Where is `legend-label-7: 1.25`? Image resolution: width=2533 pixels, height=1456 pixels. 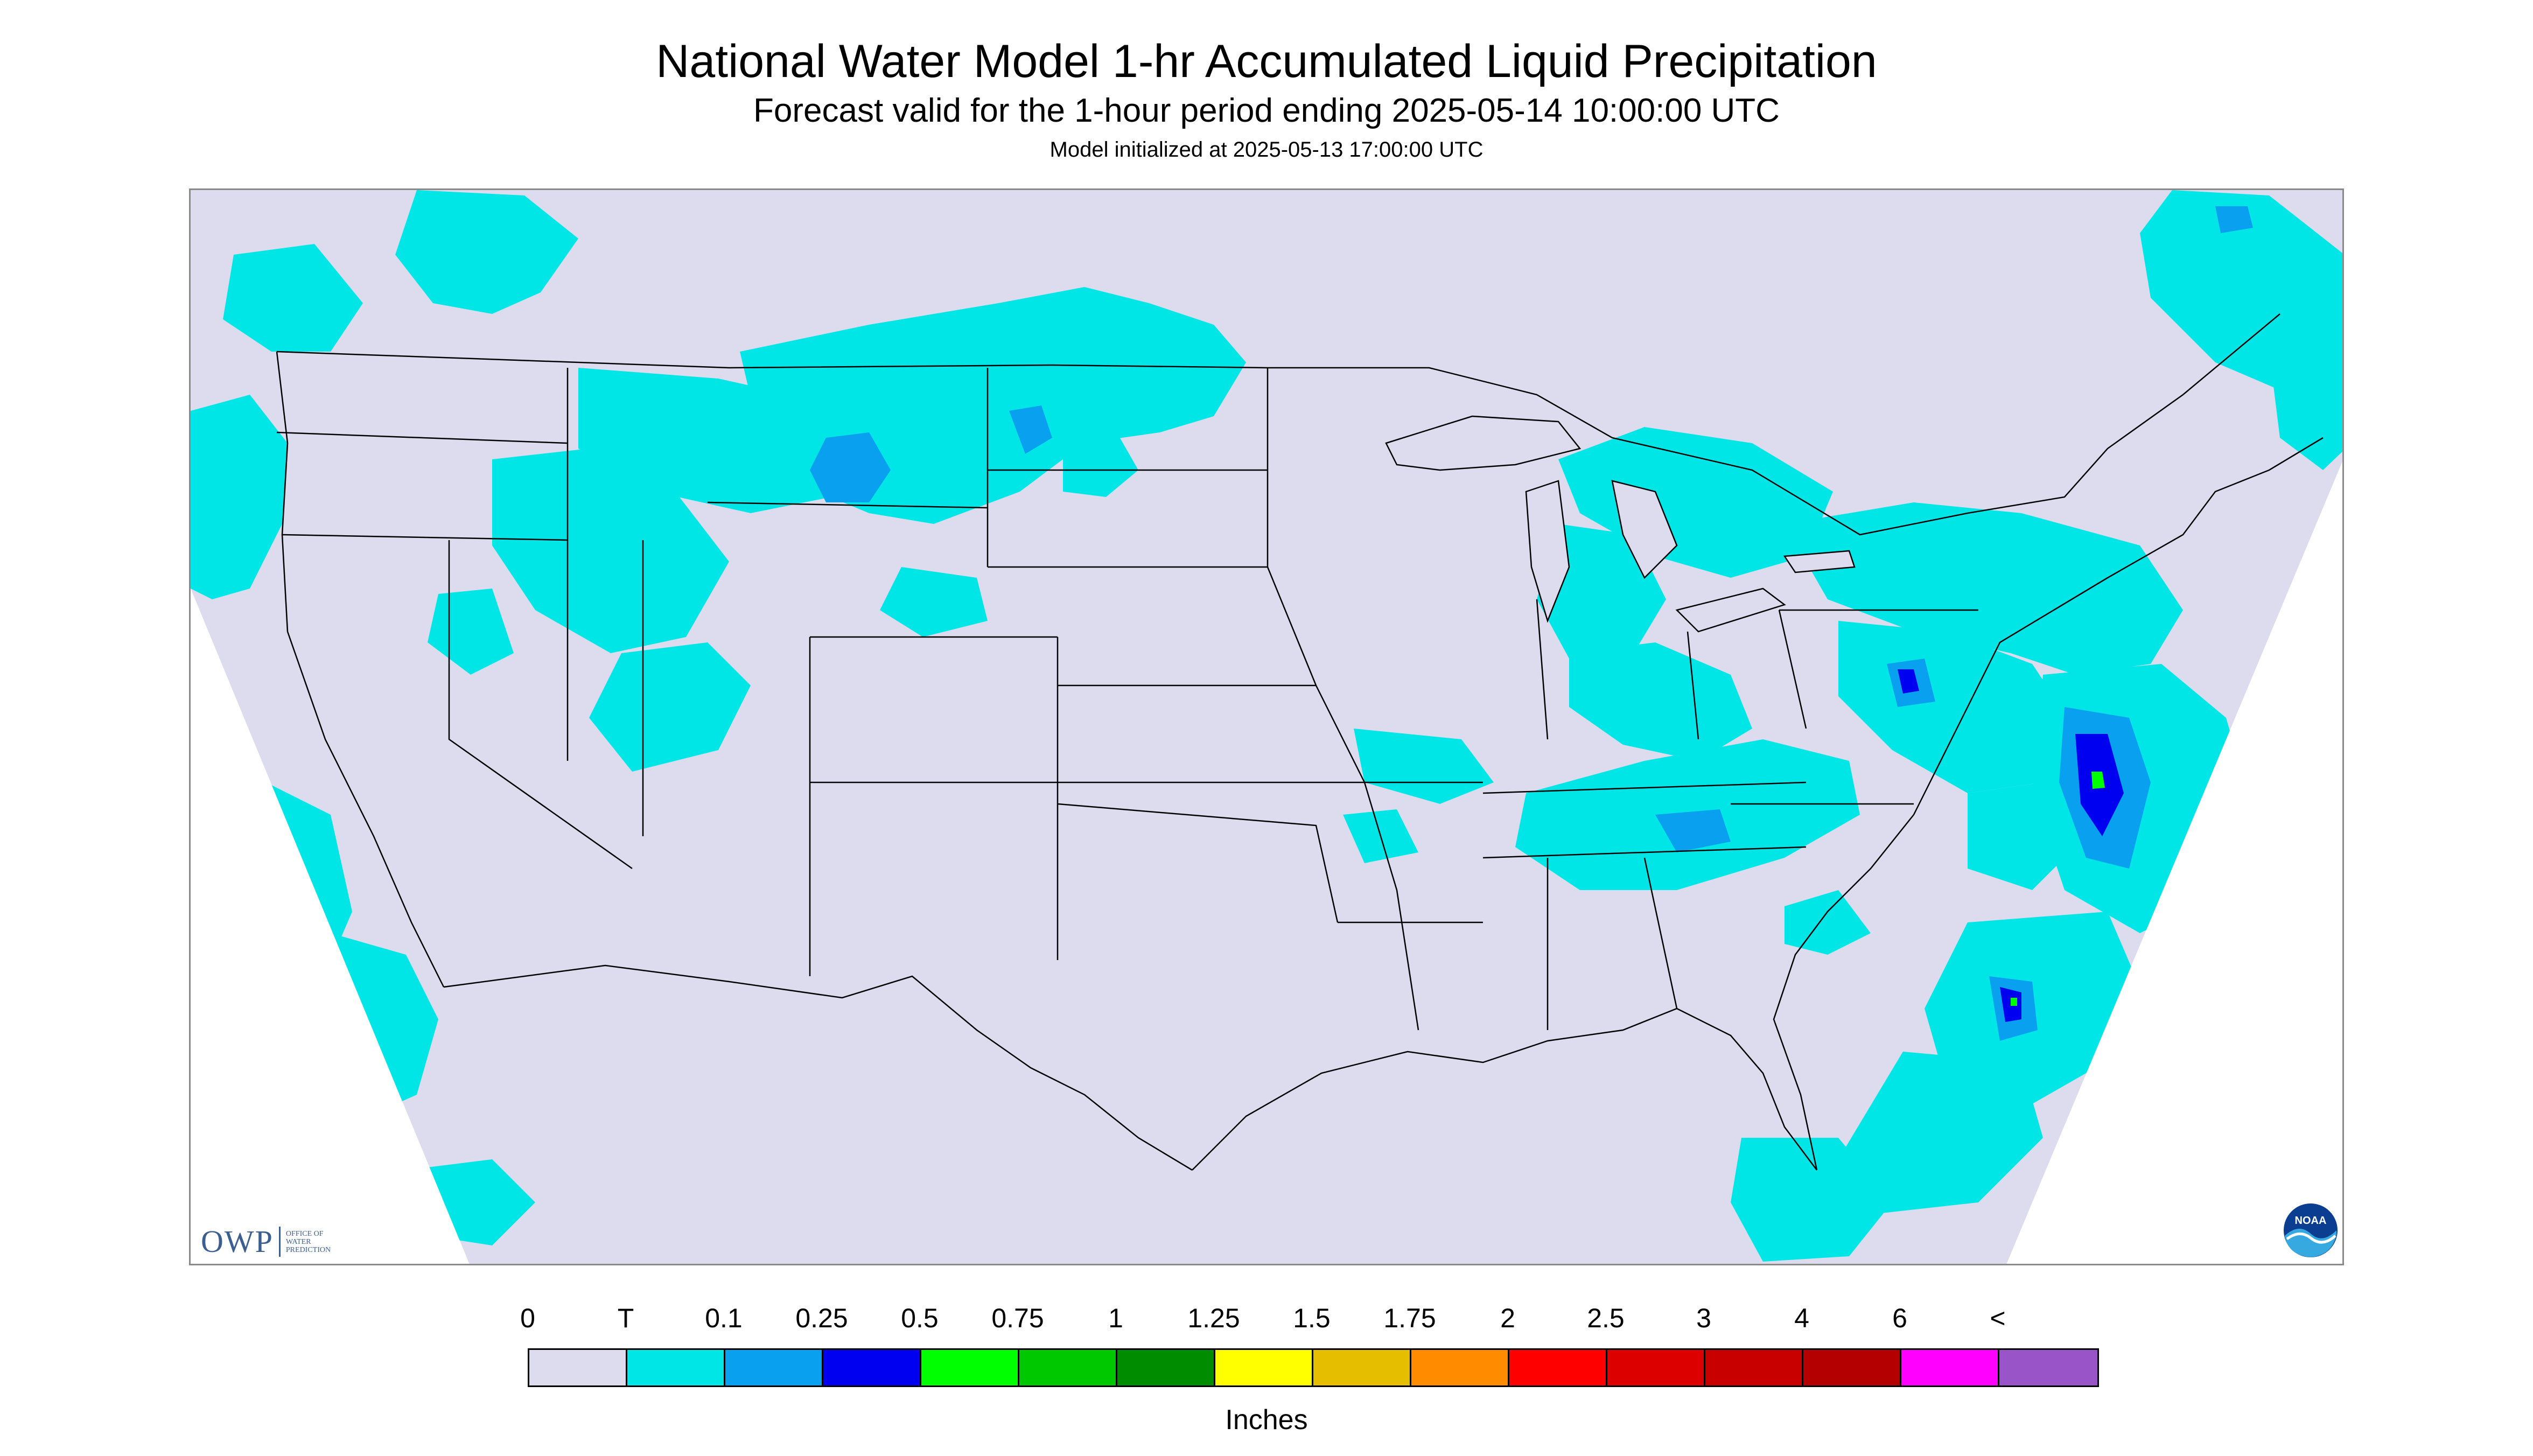 legend-label-7: 1.25 is located at coordinates (1213, 1318).